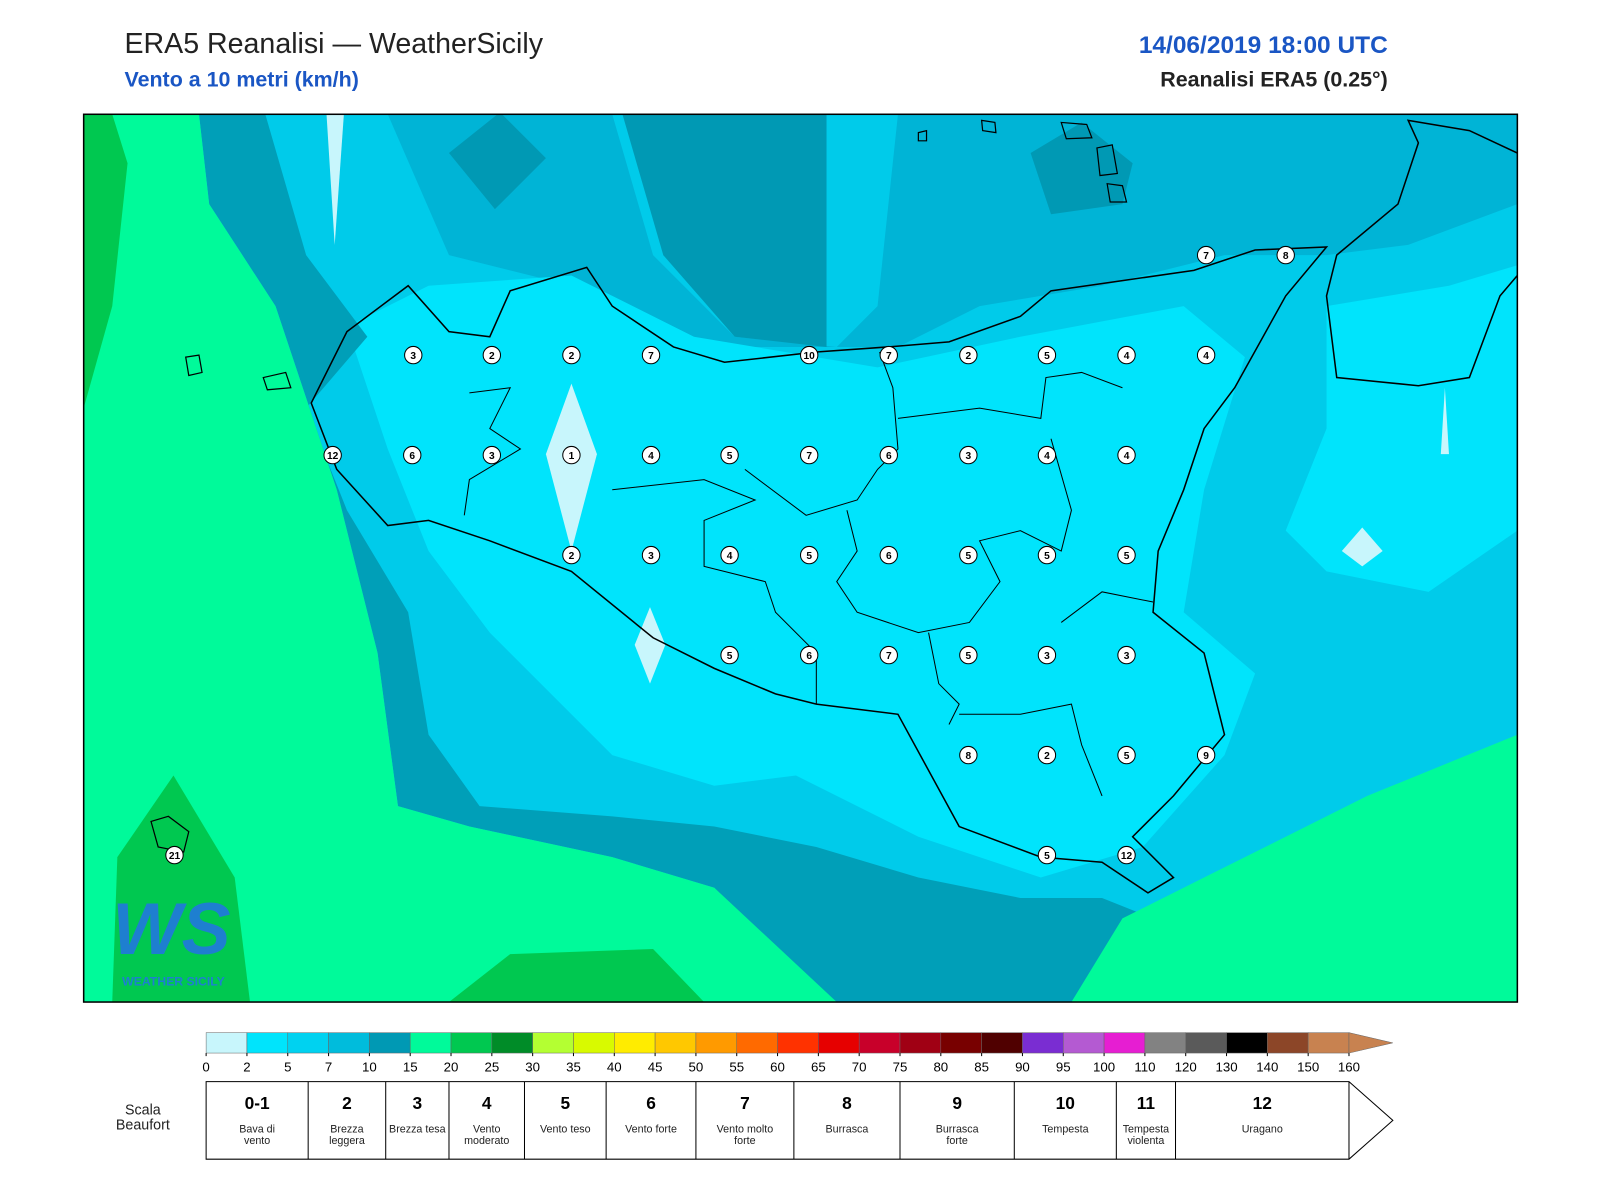 The image size is (1600, 1200). Describe the element at coordinates (1146, 1135) in the screenshot. I see `beaufort-name: Tempesta violenta` at that location.